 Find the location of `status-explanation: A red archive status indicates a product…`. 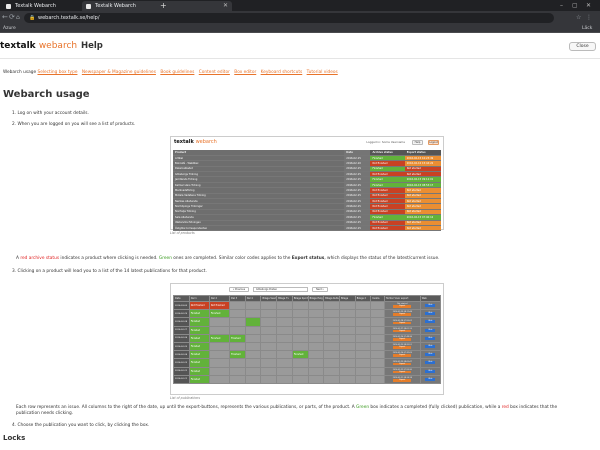

status-explanation: A red archive status indicates a product… is located at coordinates (228, 259).